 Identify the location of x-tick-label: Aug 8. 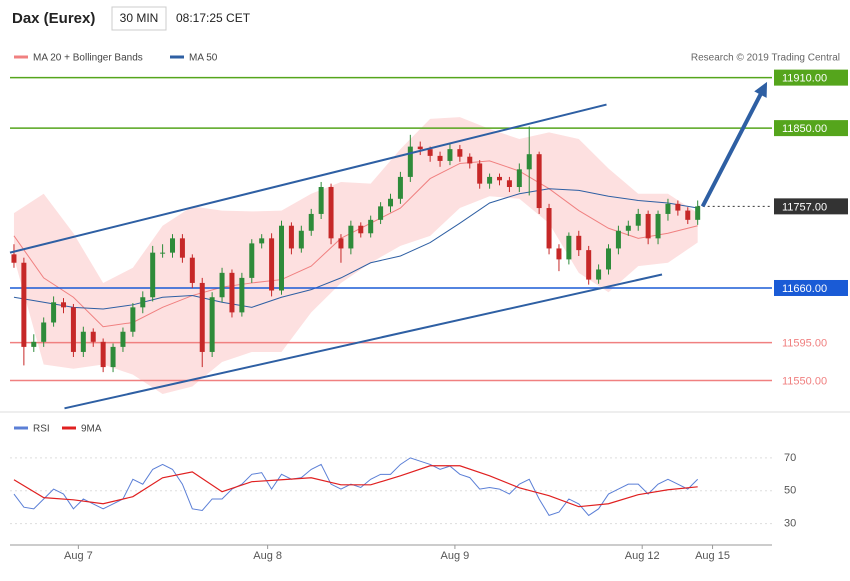
(267, 556).